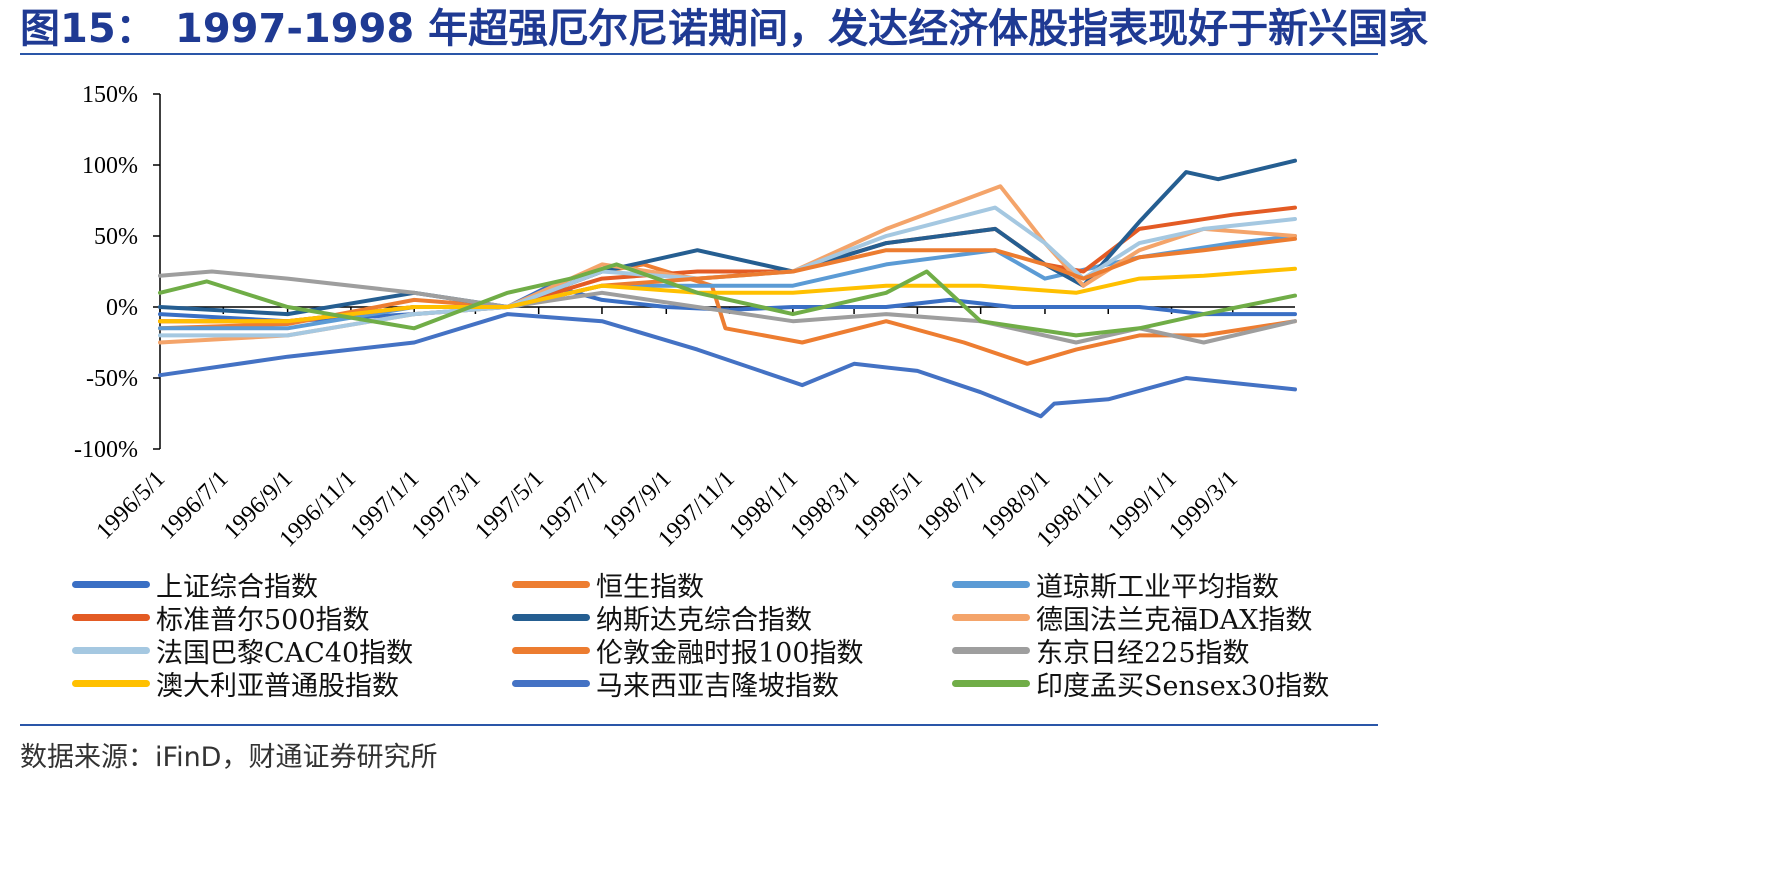 This screenshot has width=1771, height=886. Describe the element at coordinates (229, 757) in the screenshot. I see `data-source-note: 数据来源：iFinD，财通证券研究所` at that location.